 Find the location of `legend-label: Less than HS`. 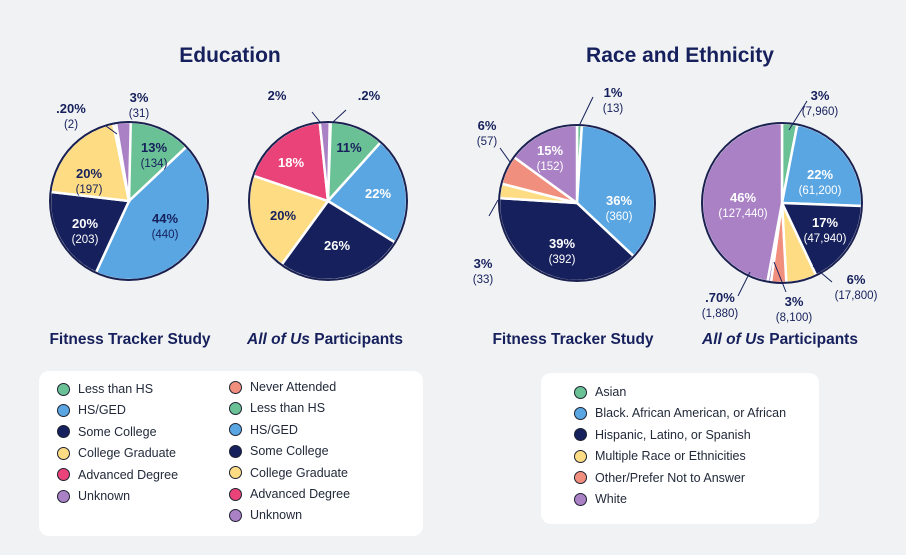

legend-label: Less than HS is located at coordinates (116, 389).